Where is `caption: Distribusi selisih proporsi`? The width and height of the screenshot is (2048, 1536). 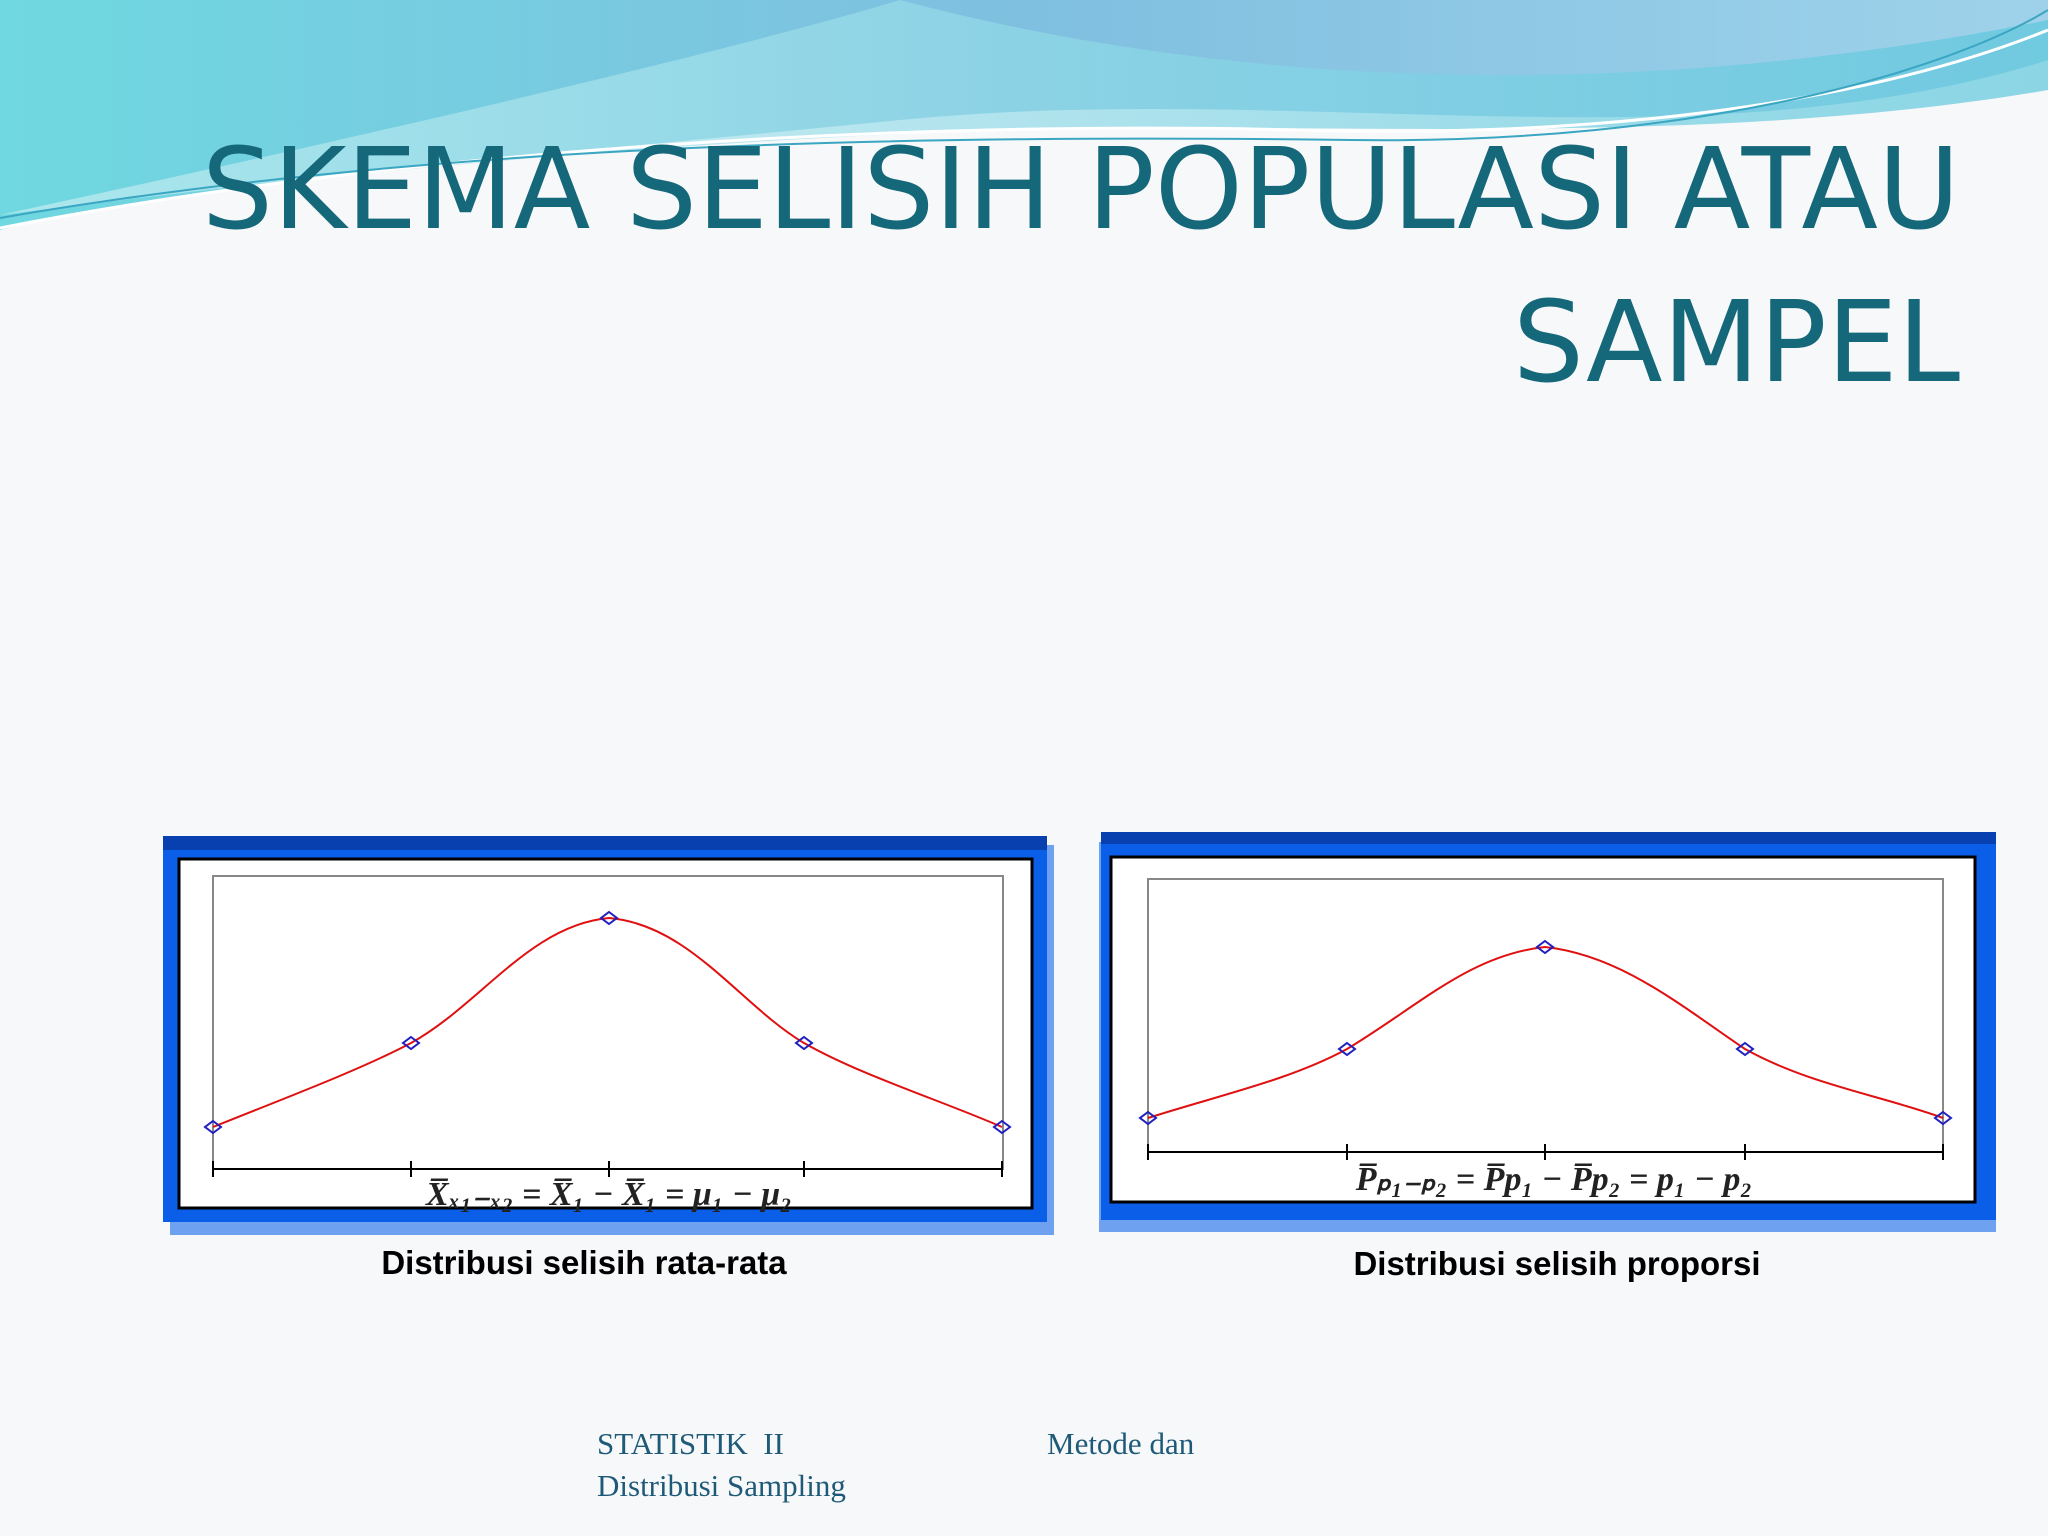
caption: Distribusi selisih proporsi is located at coordinates (1556, 1263).